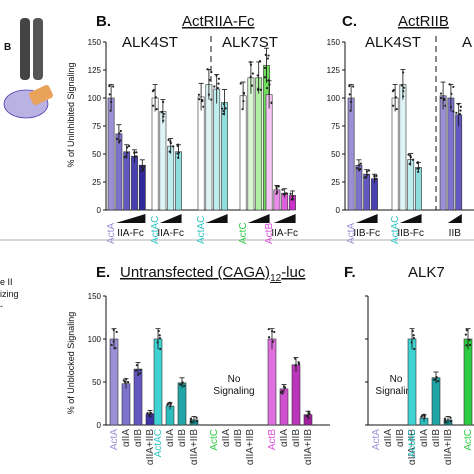 The image size is (474, 474). I want to click on side-caption-line-2: izing, so click(9, 294).